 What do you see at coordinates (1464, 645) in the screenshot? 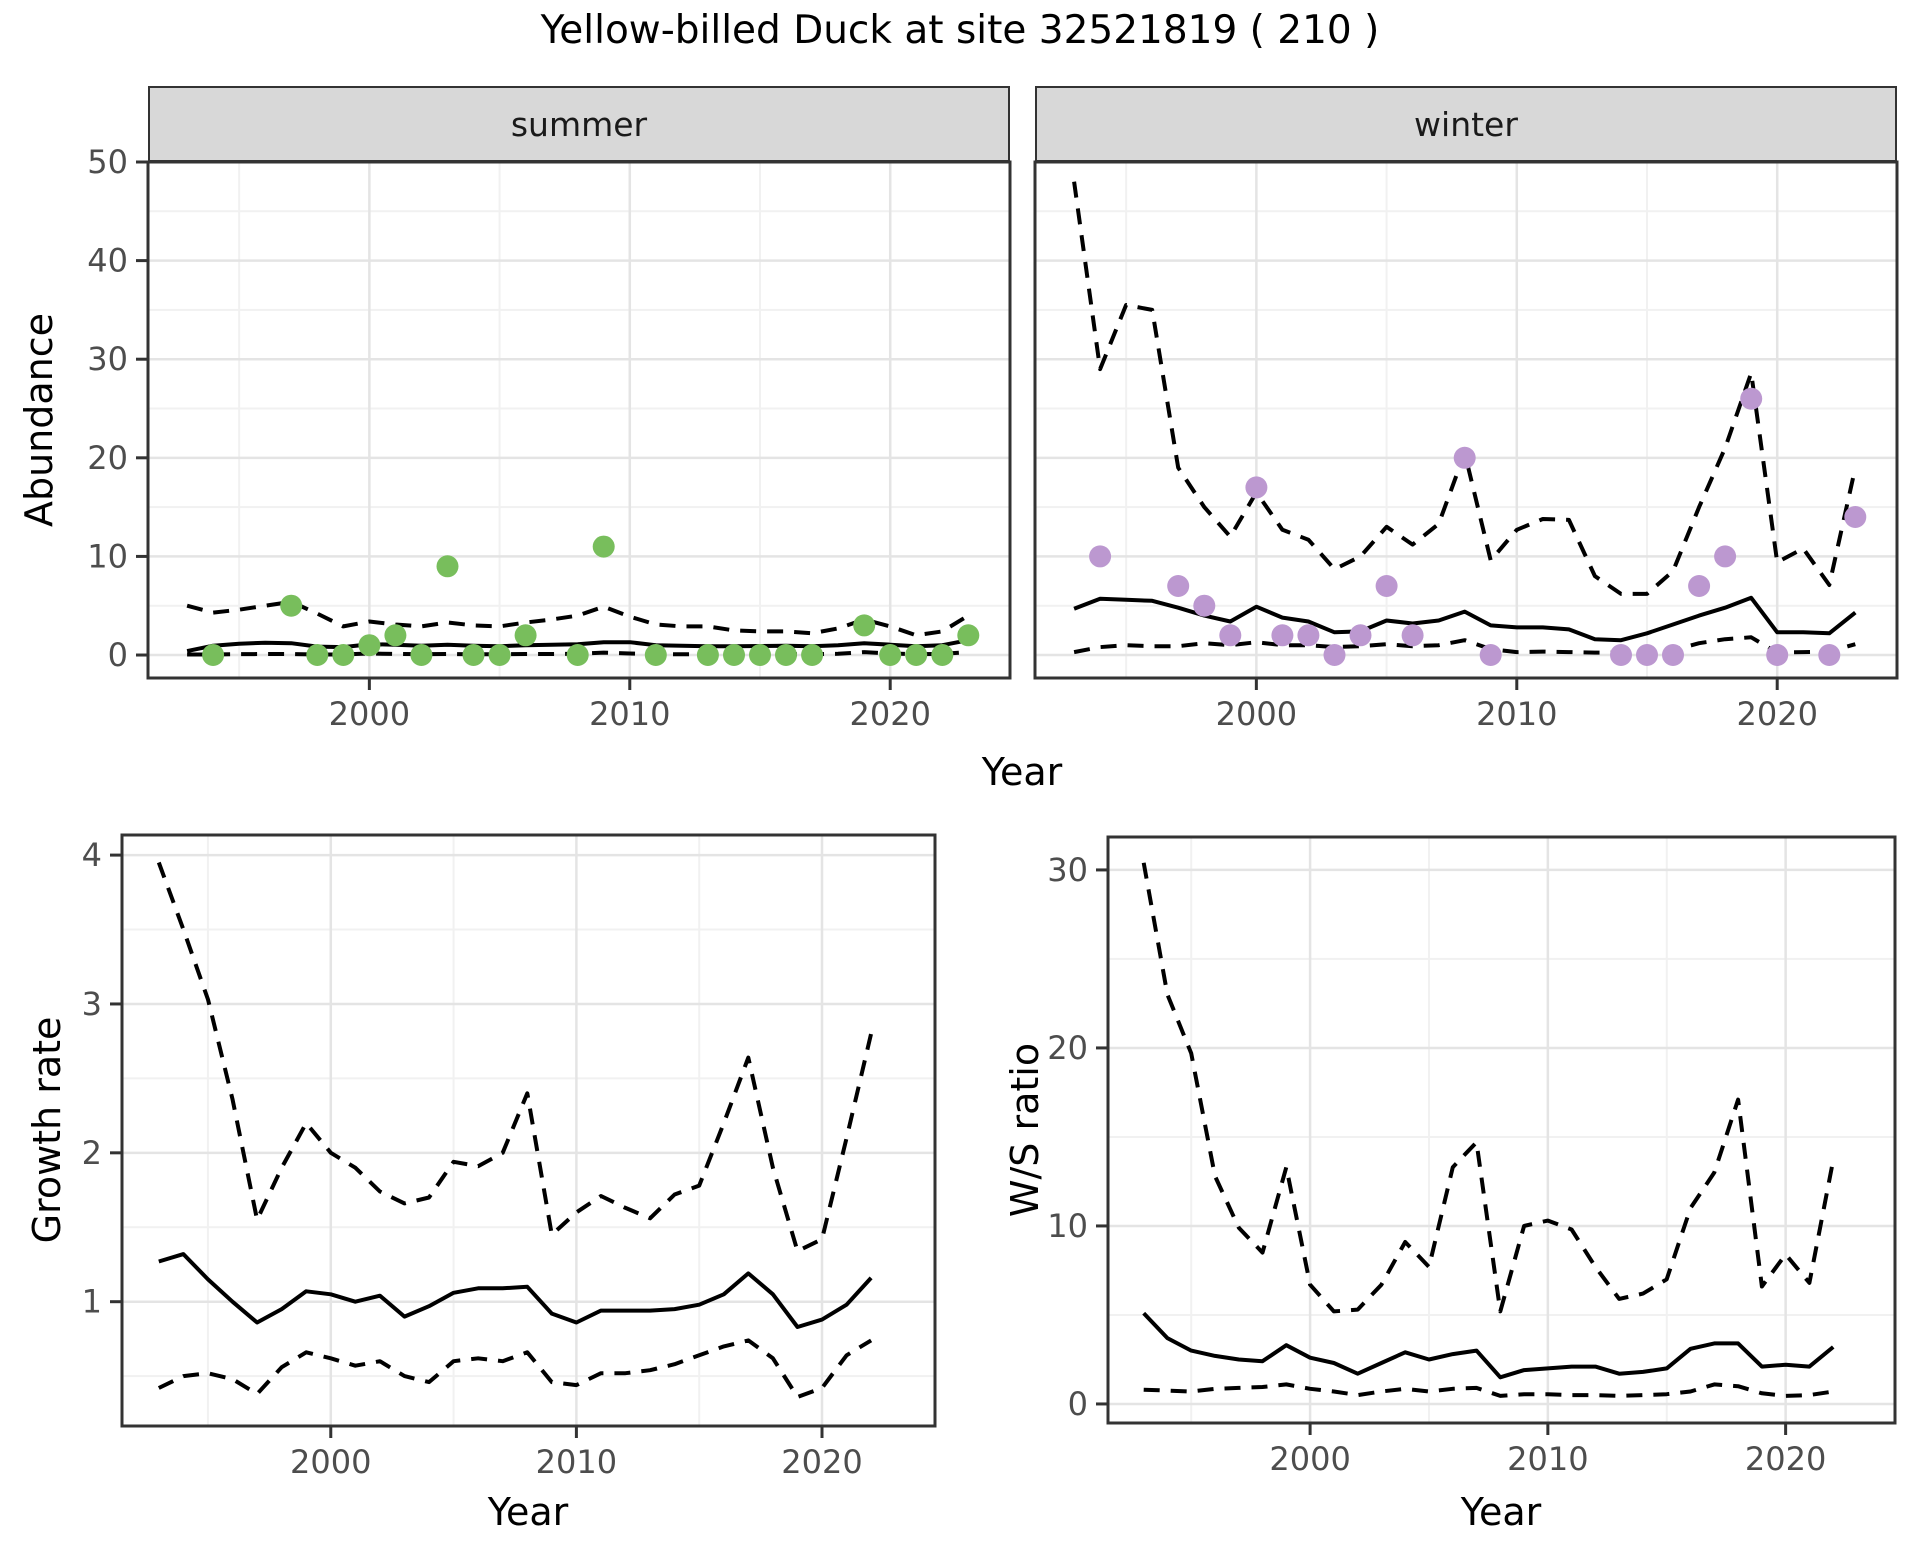
I see `winter-lower_ci-line` at bounding box center [1464, 645].